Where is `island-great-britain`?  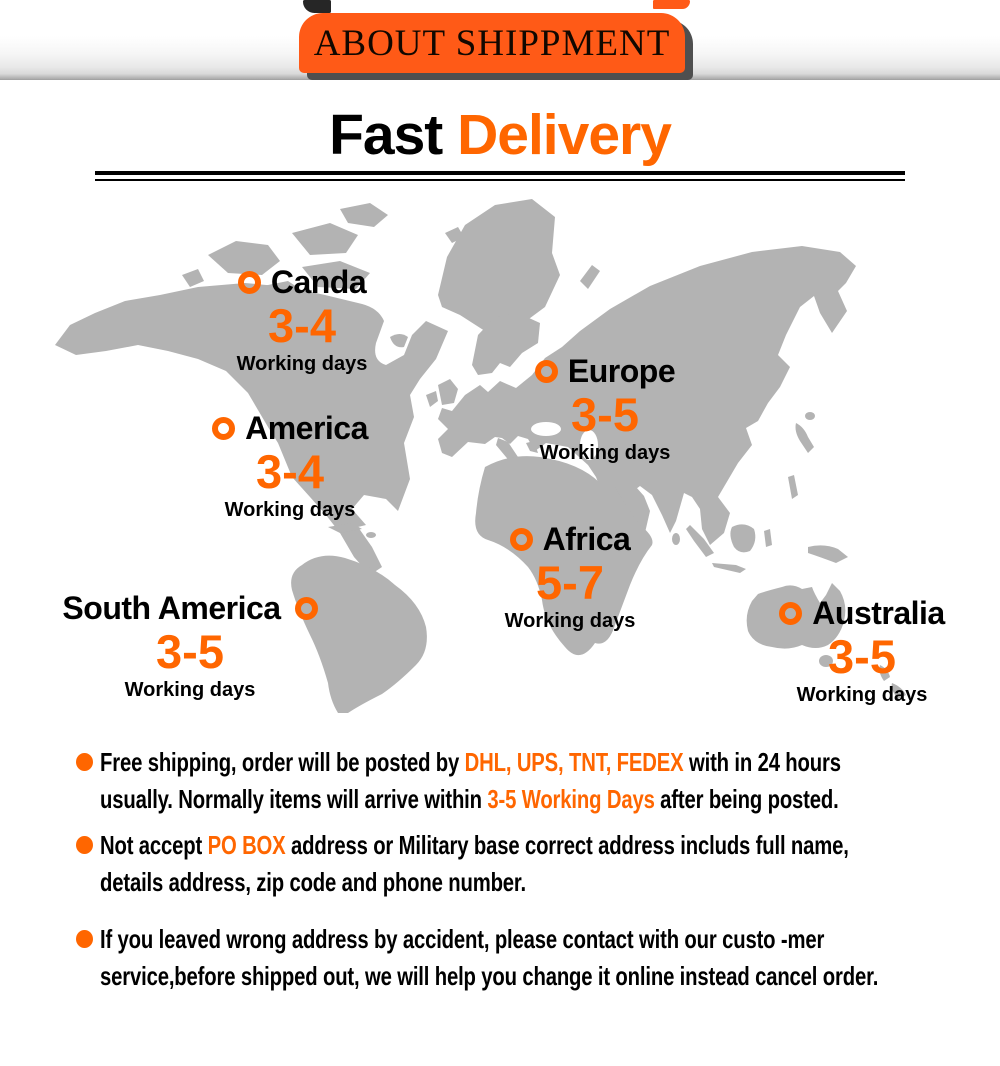
island-great-britain is located at coordinates (448, 392).